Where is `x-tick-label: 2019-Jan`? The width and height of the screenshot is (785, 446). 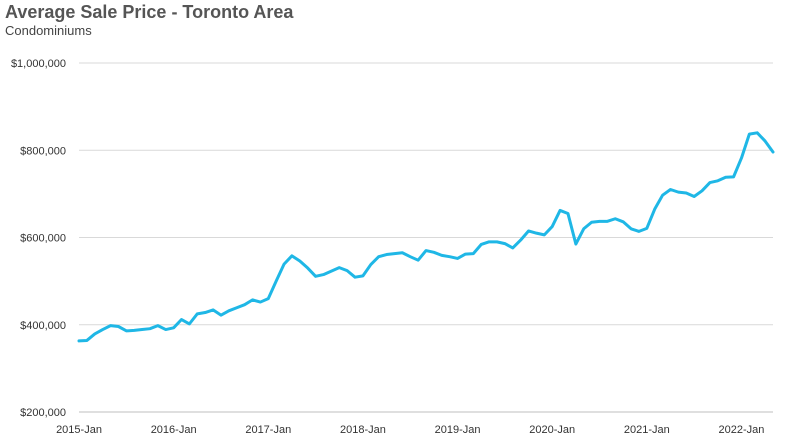 x-tick-label: 2019-Jan is located at coordinates (458, 430).